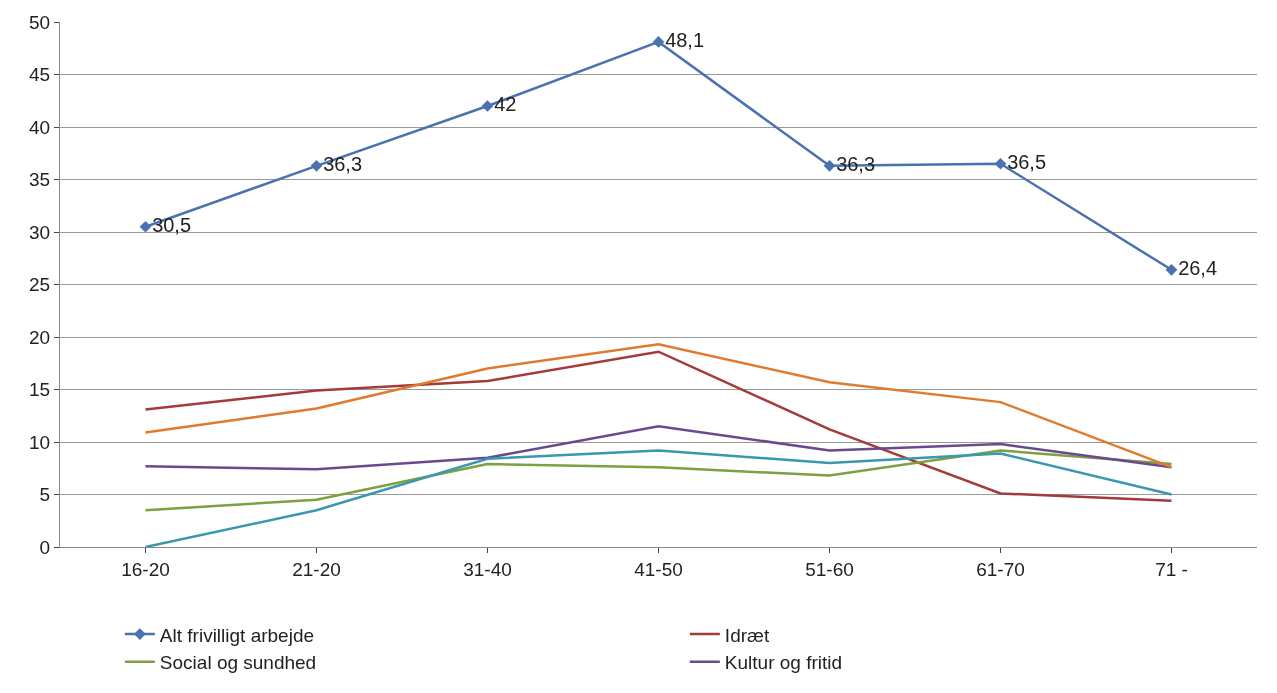  Describe the element at coordinates (658, 569) in the screenshot. I see `x-tick-label: 41-50` at that location.